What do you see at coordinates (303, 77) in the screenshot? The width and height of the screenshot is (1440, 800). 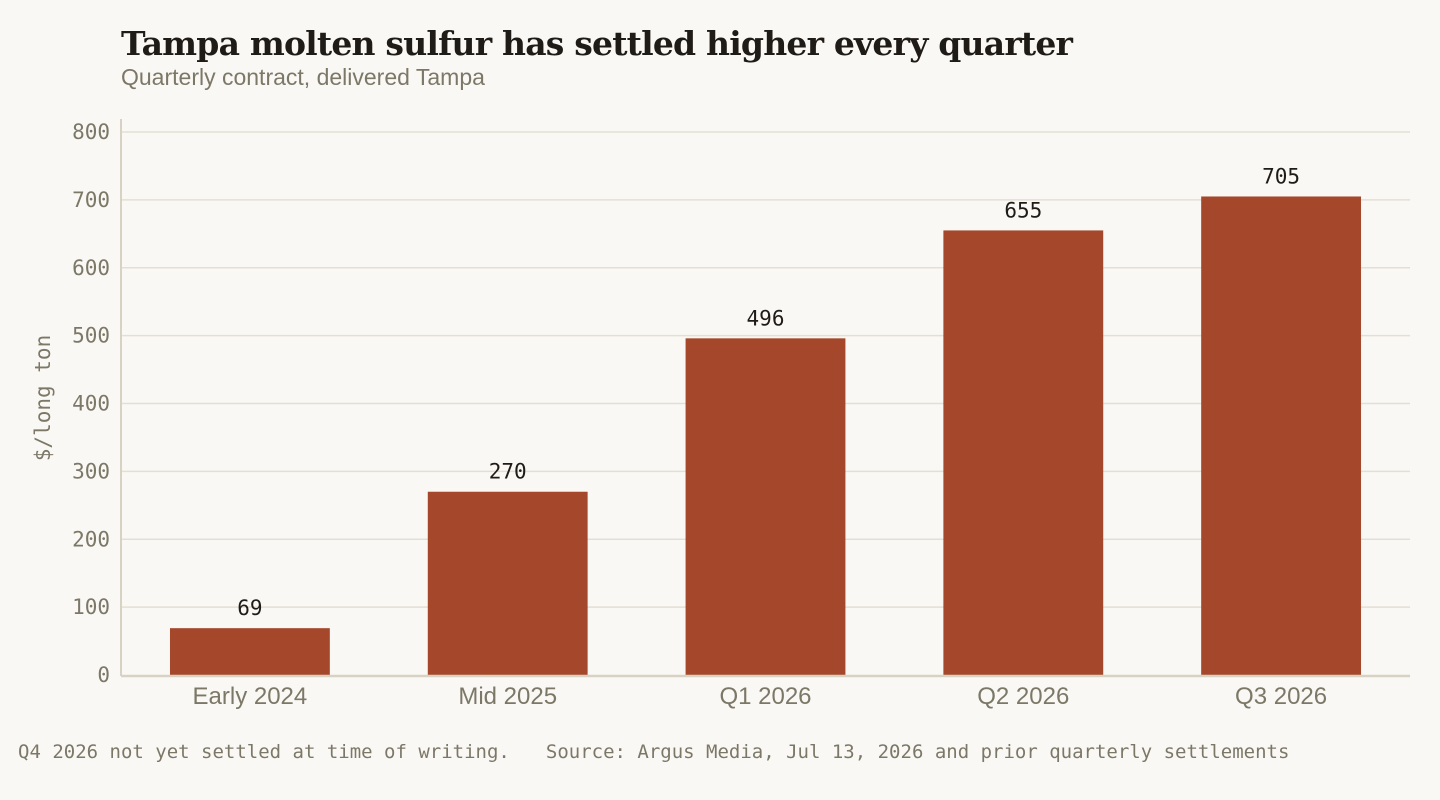 I see `chart-subtitle: Quarterly contract, delivered Tampa` at bounding box center [303, 77].